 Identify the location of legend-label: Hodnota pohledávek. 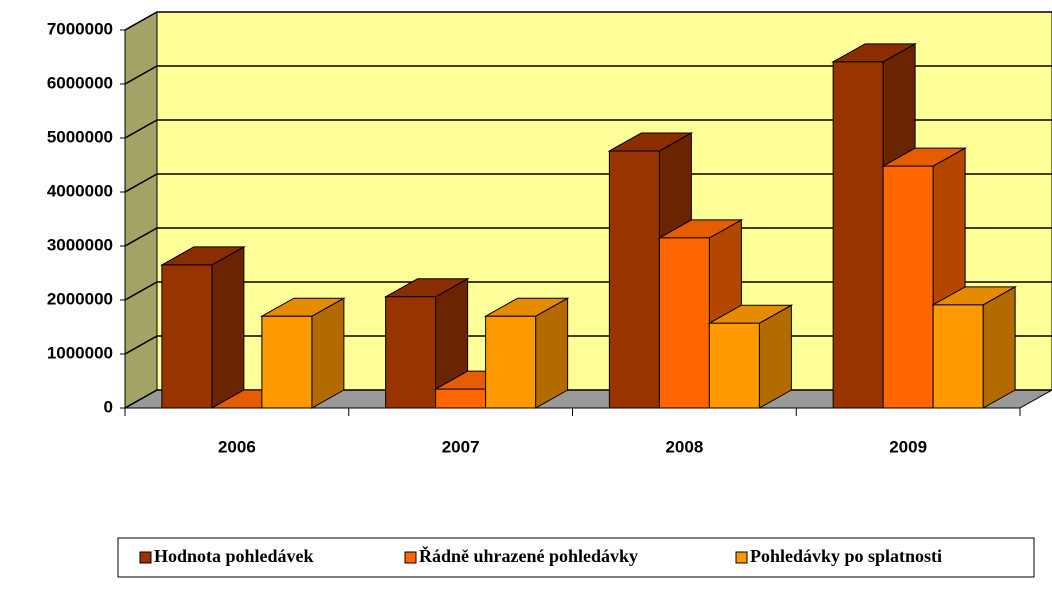
(234, 556).